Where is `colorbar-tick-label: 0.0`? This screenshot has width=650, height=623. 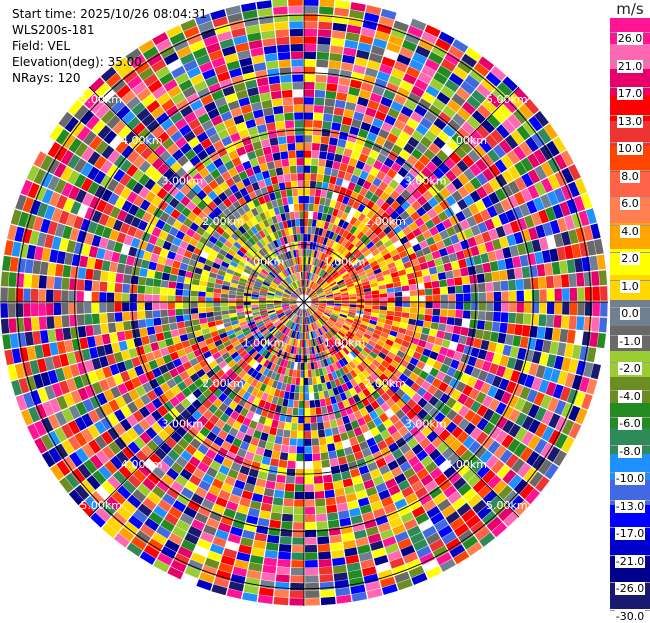 colorbar-tick-label: 0.0 is located at coordinates (630, 314).